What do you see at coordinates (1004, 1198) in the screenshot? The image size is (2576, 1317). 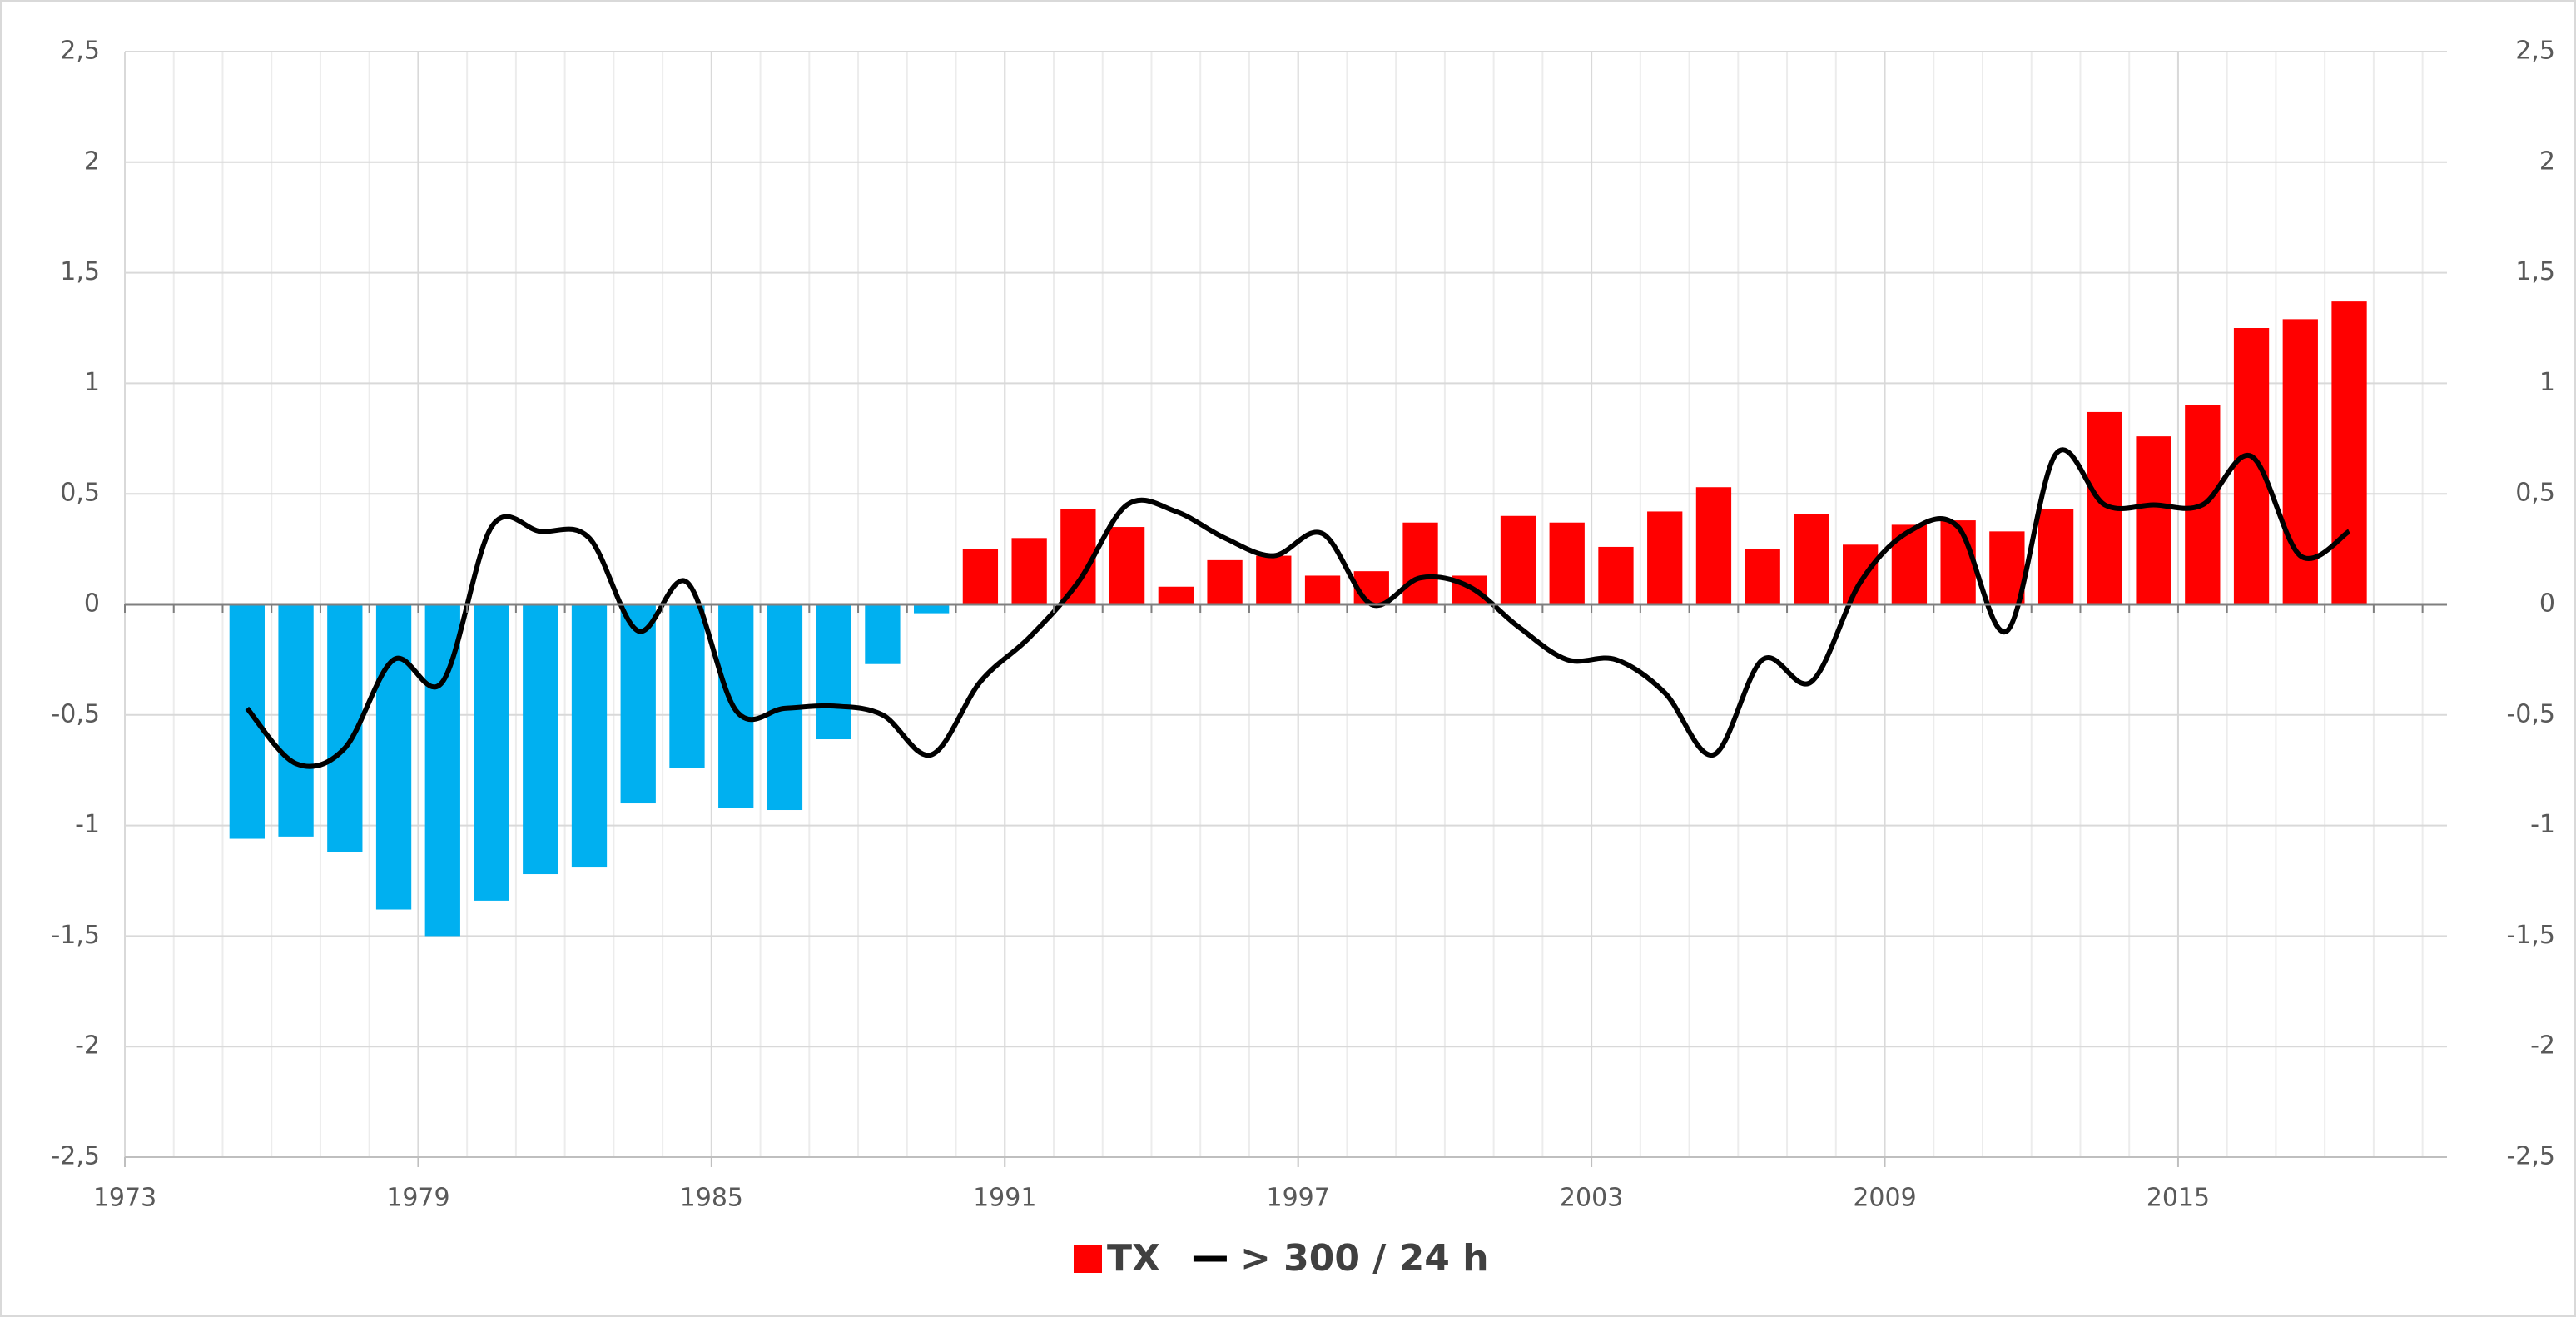 I see `x-tick-label: 1991` at bounding box center [1004, 1198].